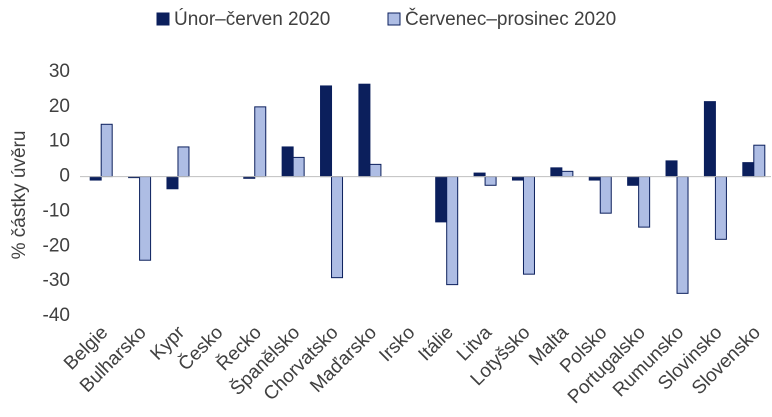 Image resolution: width=772 pixels, height=417 pixels. I want to click on y-tick-label: -20, so click(56, 245).